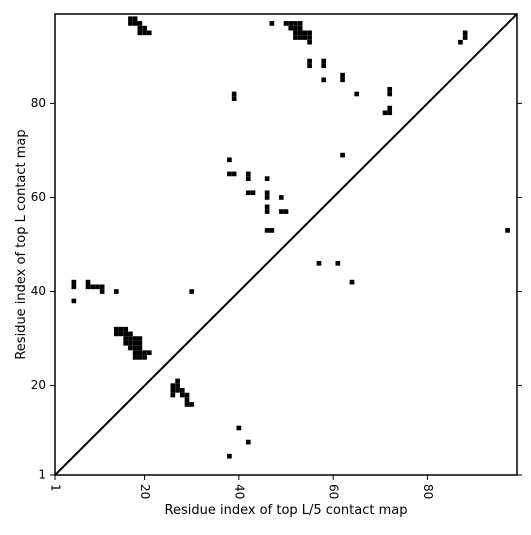  What do you see at coordinates (334, 491) in the screenshot?
I see `x-tick-label: 60` at bounding box center [334, 491].